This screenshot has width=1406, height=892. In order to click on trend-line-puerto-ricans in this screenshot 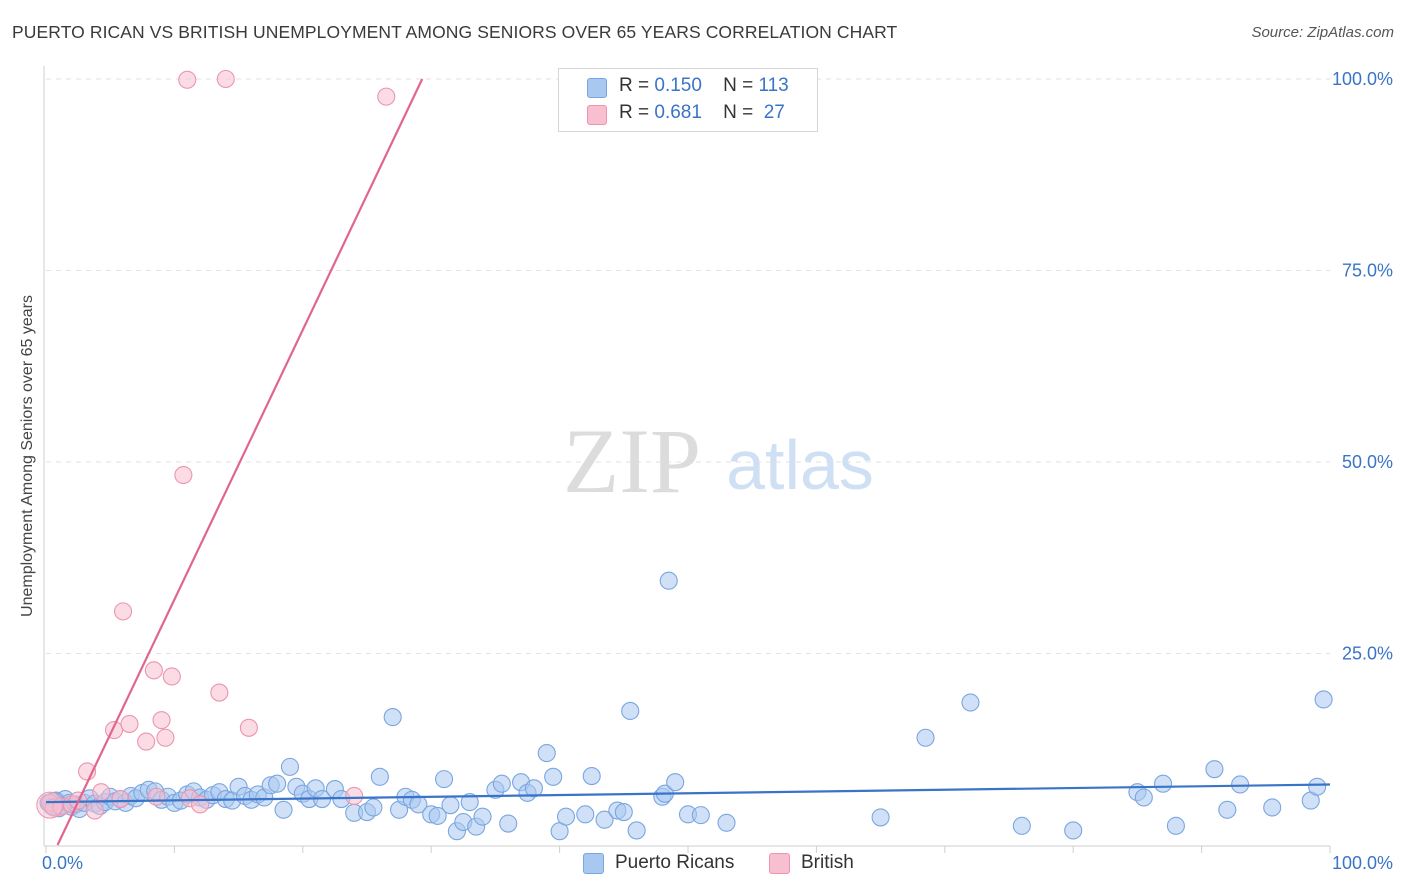, I will do `click(688, 793)`.